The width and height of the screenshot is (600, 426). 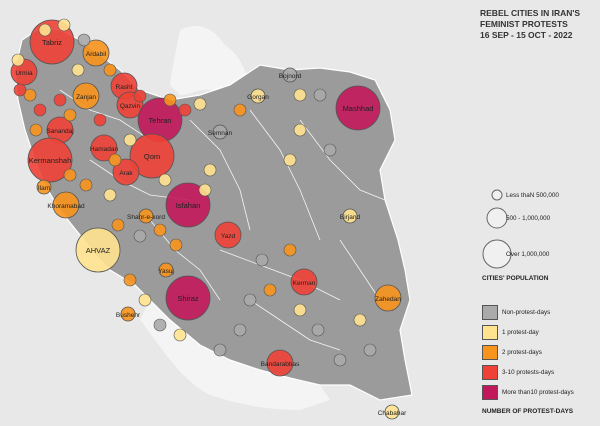 I want to click on city-marker-shiraz, so click(x=188, y=298).